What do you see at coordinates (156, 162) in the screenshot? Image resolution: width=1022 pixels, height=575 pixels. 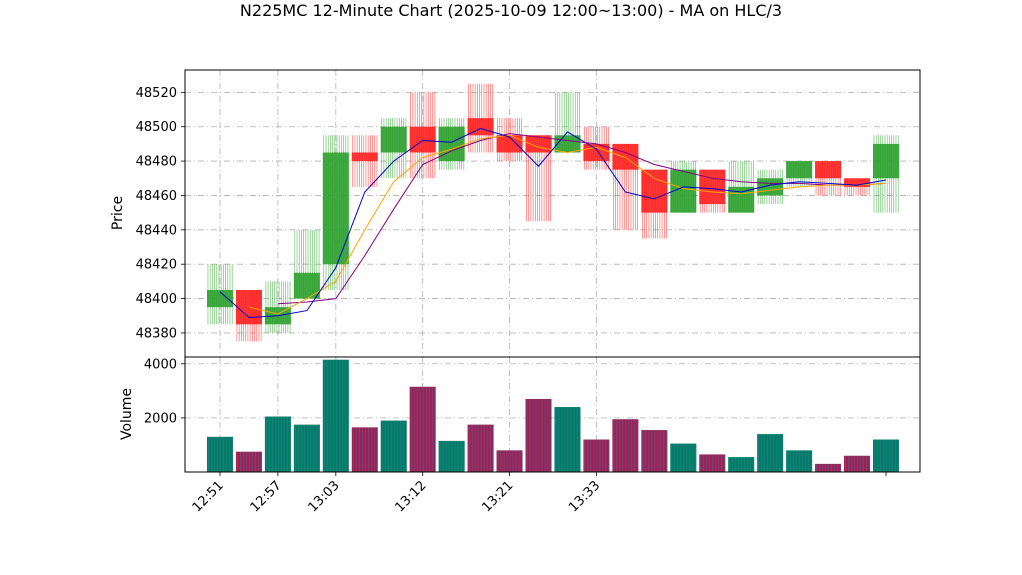 I see `price-tick-label: 48480` at bounding box center [156, 162].